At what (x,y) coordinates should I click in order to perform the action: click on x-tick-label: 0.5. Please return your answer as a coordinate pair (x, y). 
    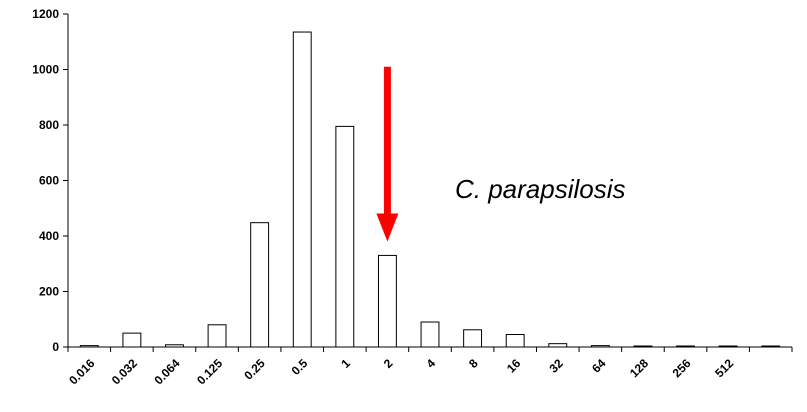
    Looking at the image, I should click on (300, 367).